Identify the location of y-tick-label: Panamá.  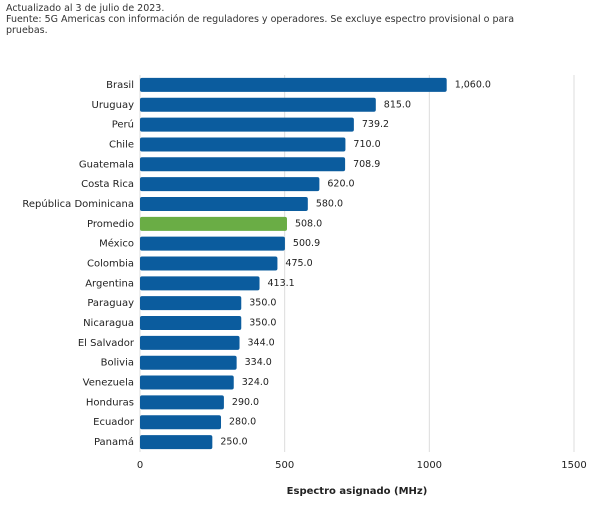
(114, 442).